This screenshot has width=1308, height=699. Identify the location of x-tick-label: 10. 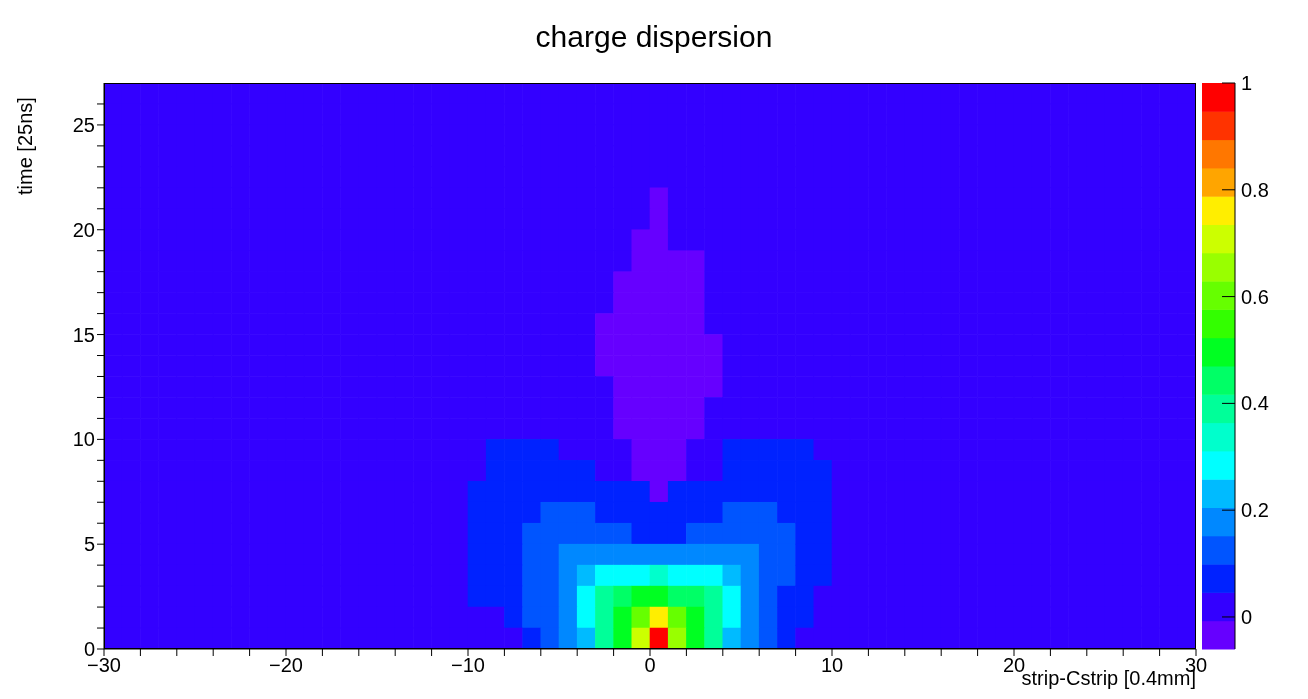
(832, 665).